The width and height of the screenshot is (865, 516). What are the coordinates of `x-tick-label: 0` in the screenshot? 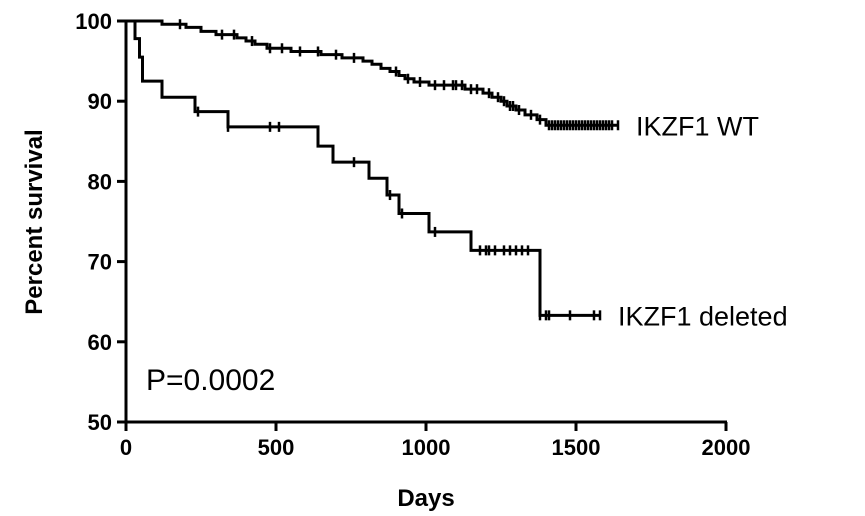 It's located at (126, 447).